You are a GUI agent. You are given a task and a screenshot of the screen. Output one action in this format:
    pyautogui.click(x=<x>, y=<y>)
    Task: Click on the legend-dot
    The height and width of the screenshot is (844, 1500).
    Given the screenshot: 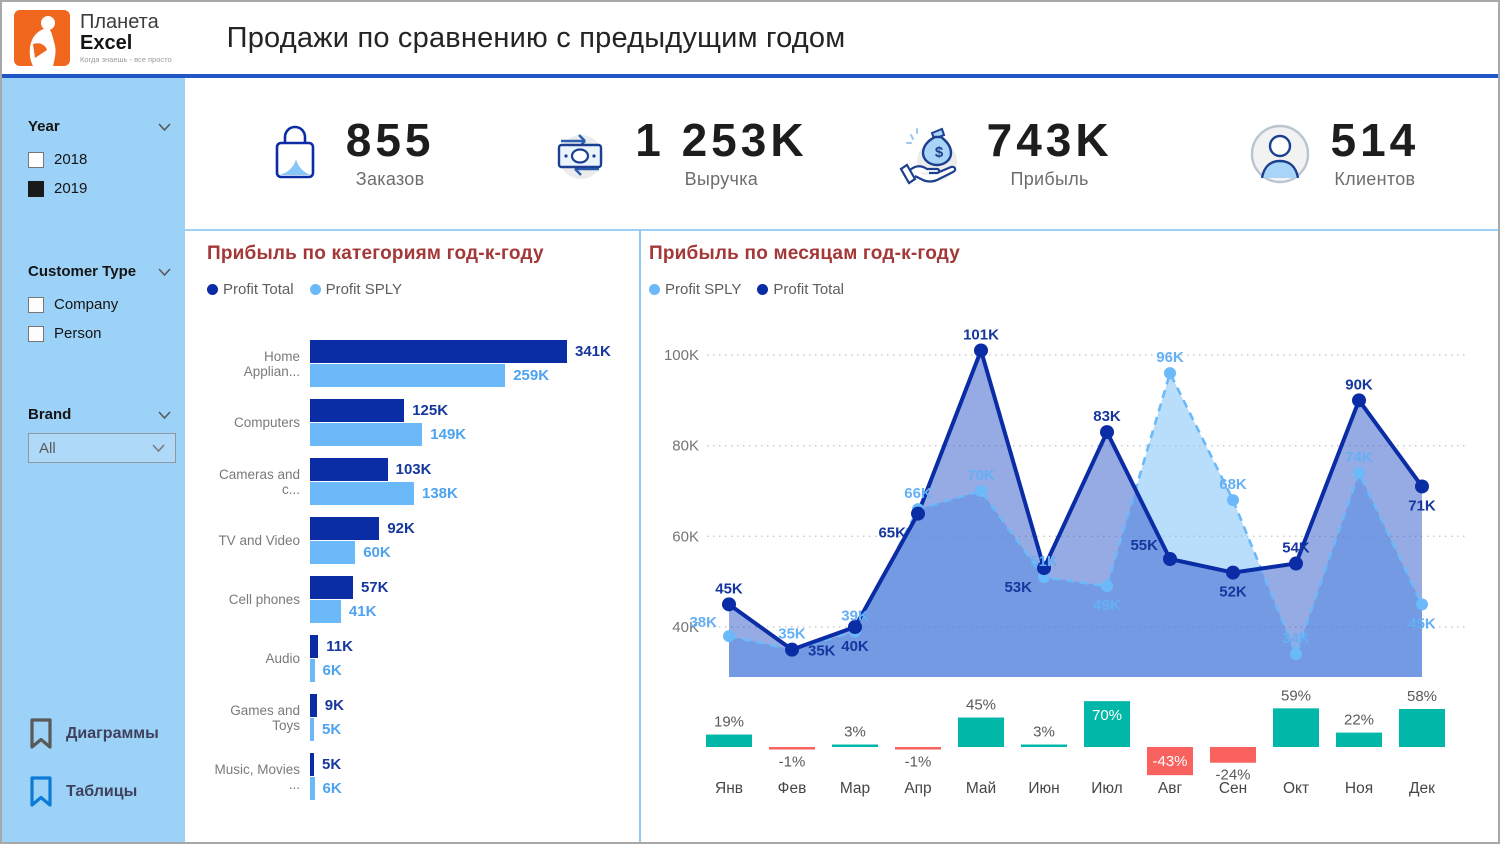 What is the action you would take?
    pyautogui.click(x=212, y=289)
    